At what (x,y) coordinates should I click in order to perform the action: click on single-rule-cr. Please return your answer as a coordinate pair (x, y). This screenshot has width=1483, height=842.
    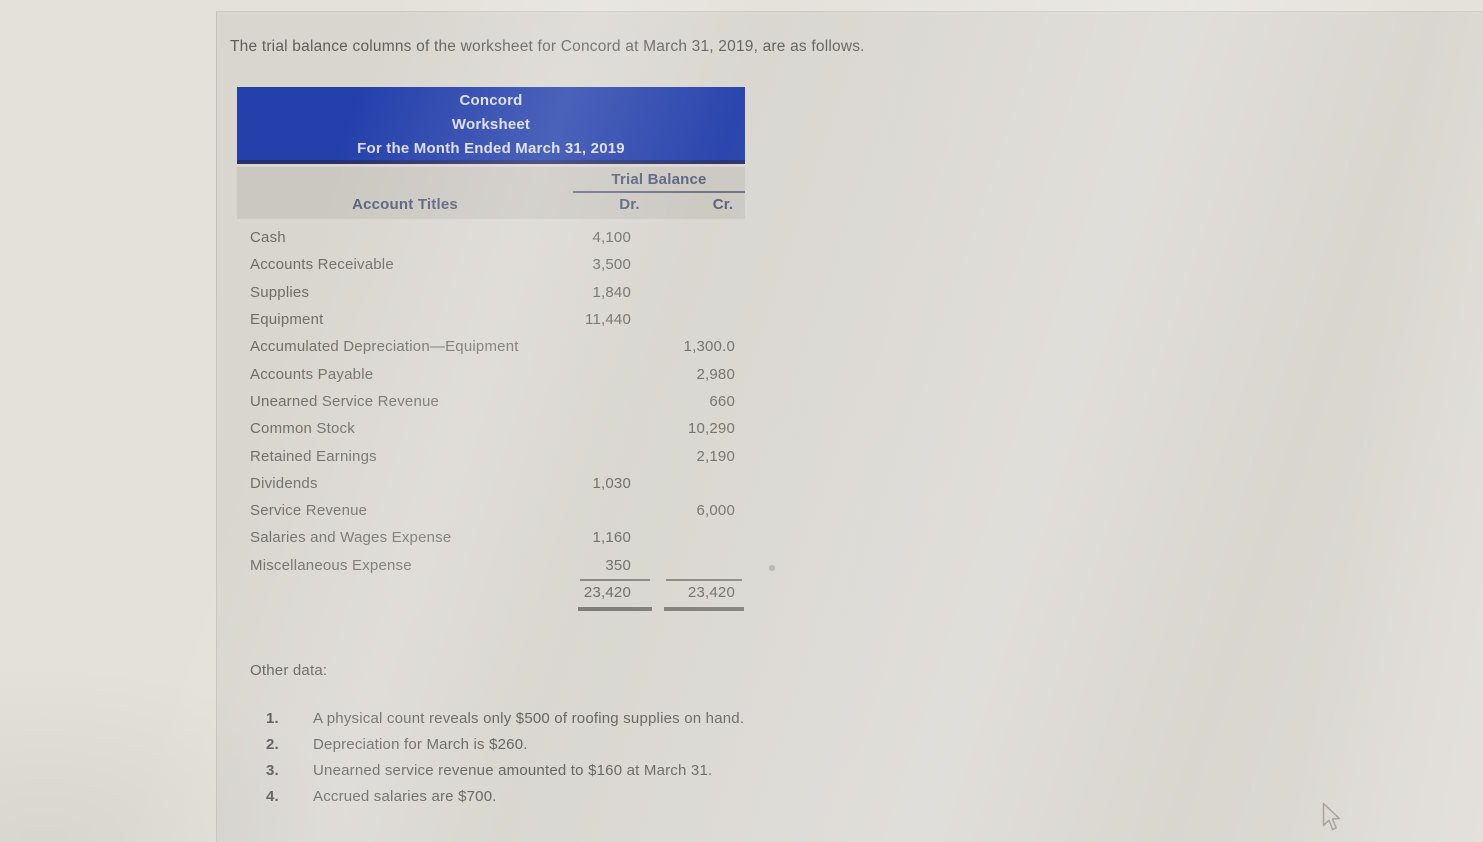
    Looking at the image, I should click on (704, 580).